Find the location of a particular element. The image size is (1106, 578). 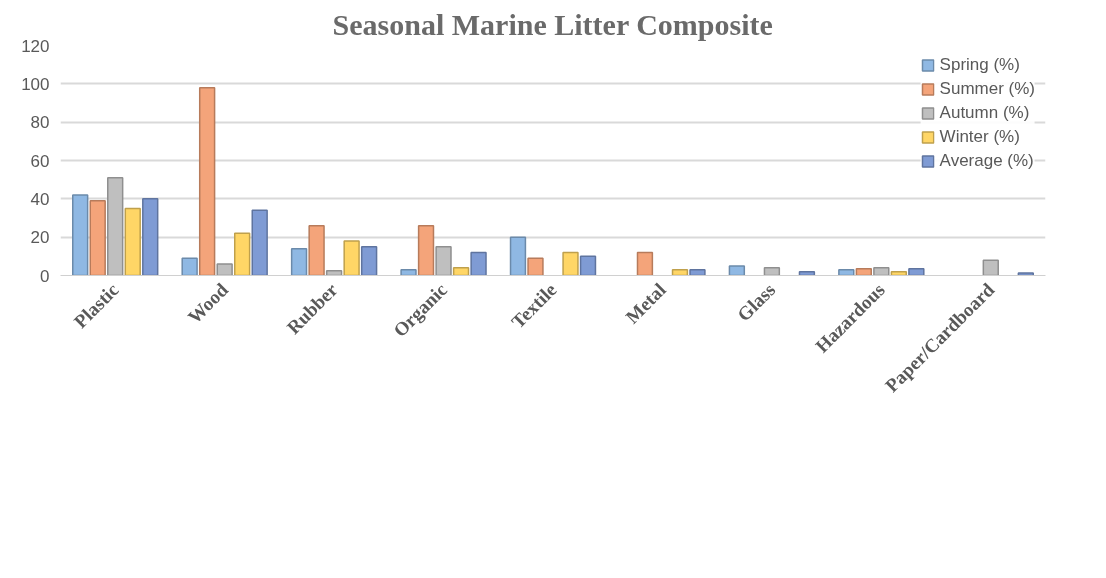

y-tick-label: 0 is located at coordinates (45, 276).